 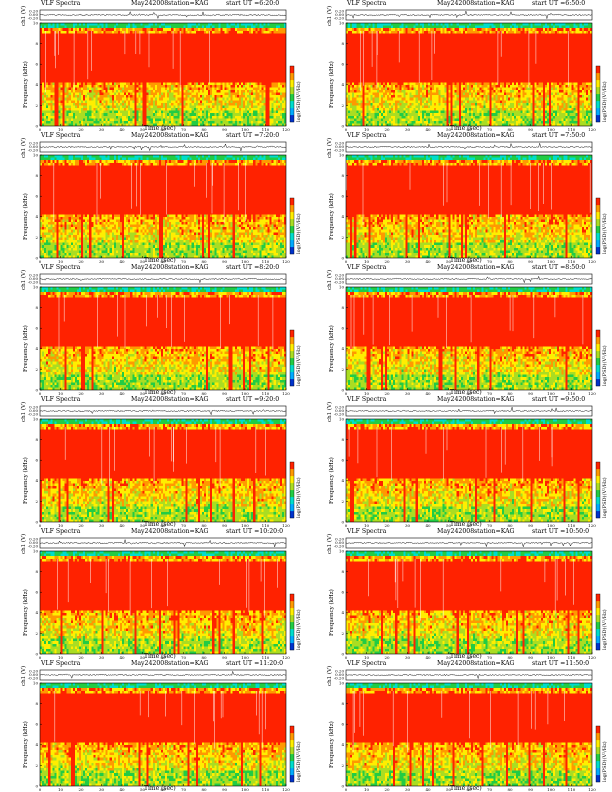 I want to click on x-tick-label: 100, so click(x=245, y=129).